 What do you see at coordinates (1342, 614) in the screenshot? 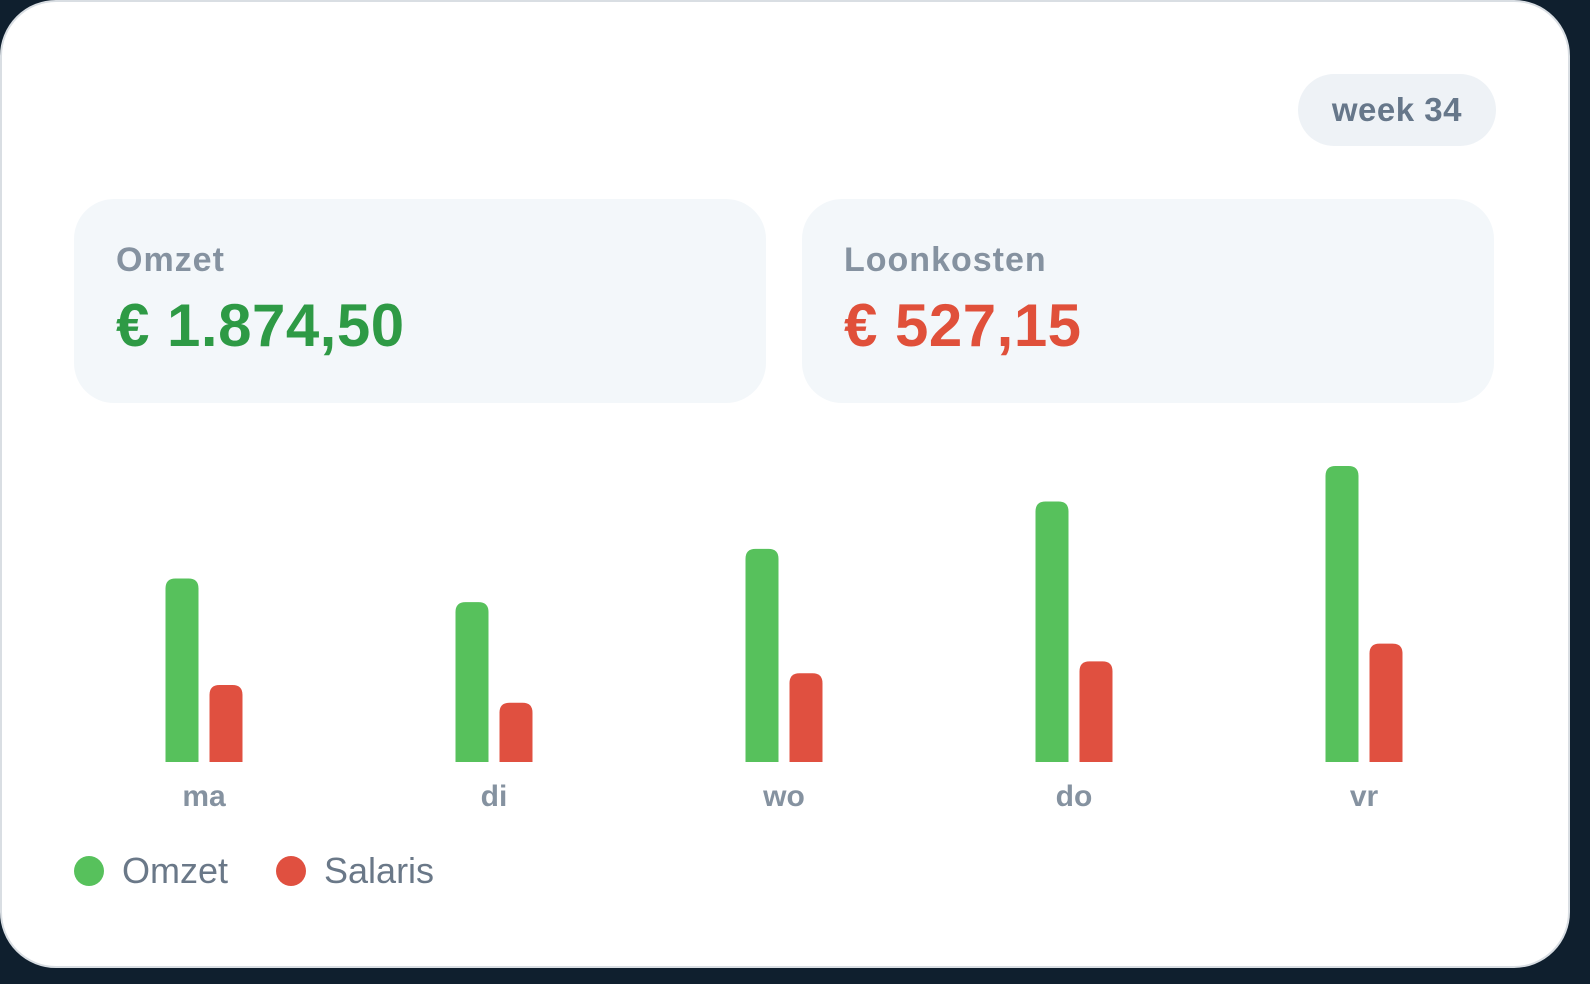
I see `revenue-bar-vr` at bounding box center [1342, 614].